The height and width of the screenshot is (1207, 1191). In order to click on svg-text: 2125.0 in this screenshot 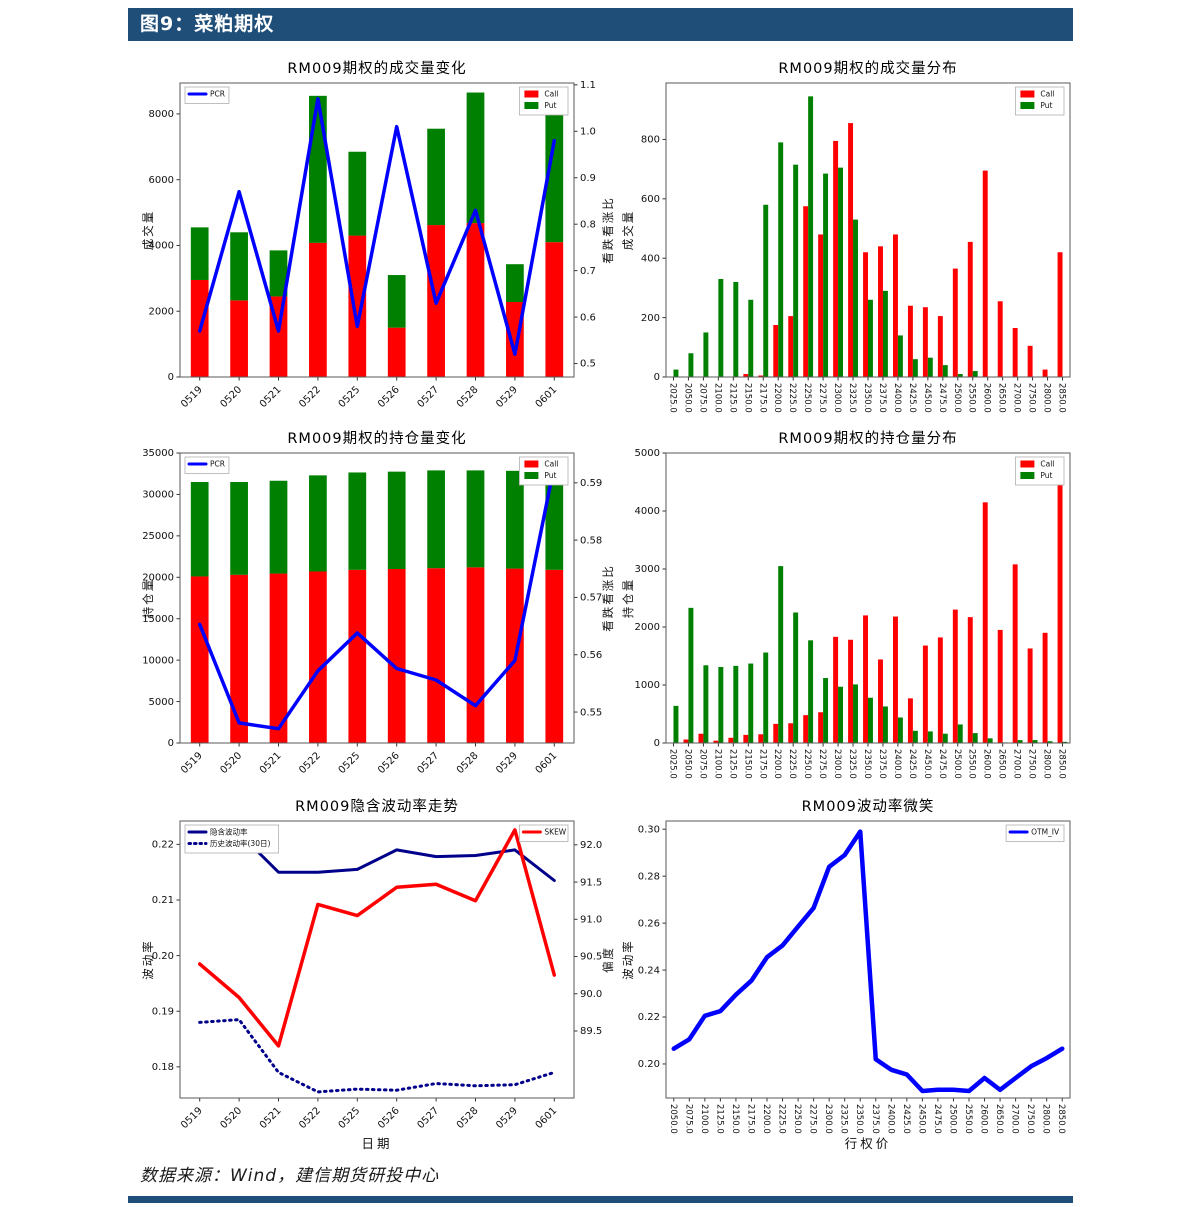, I will do `click(719, 1119)`.